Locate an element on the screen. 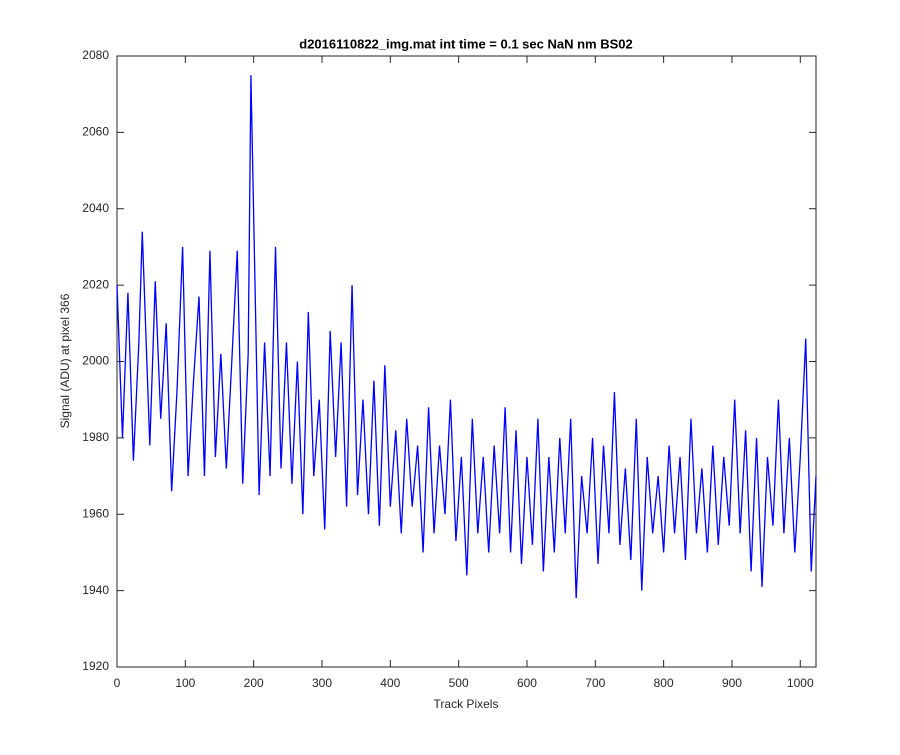 The height and width of the screenshot is (755, 900). x-tick-label: 200 is located at coordinates (254, 683).